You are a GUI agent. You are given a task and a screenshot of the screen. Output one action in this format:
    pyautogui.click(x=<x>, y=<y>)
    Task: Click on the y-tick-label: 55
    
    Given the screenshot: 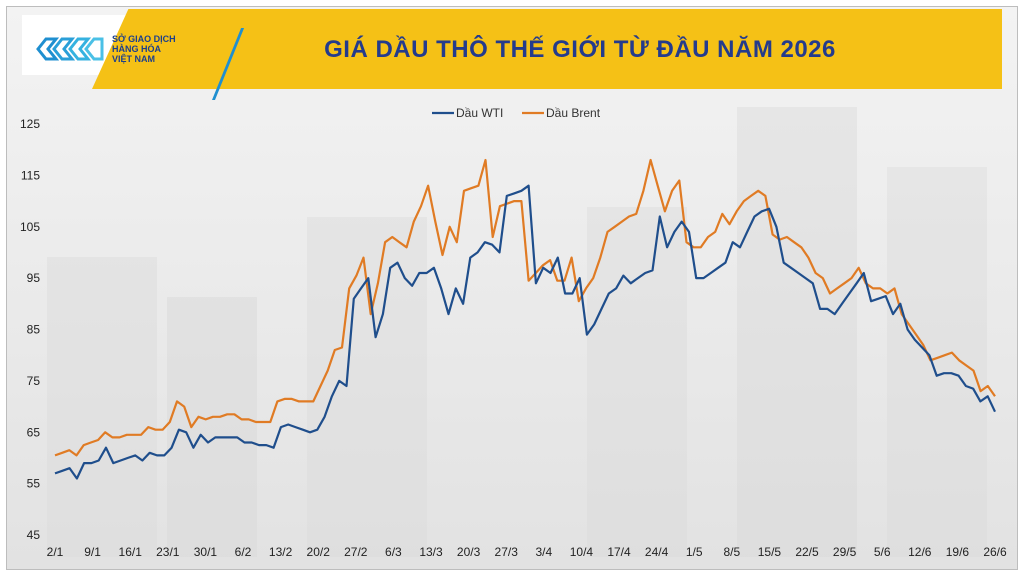 What is the action you would take?
    pyautogui.click(x=34, y=484)
    